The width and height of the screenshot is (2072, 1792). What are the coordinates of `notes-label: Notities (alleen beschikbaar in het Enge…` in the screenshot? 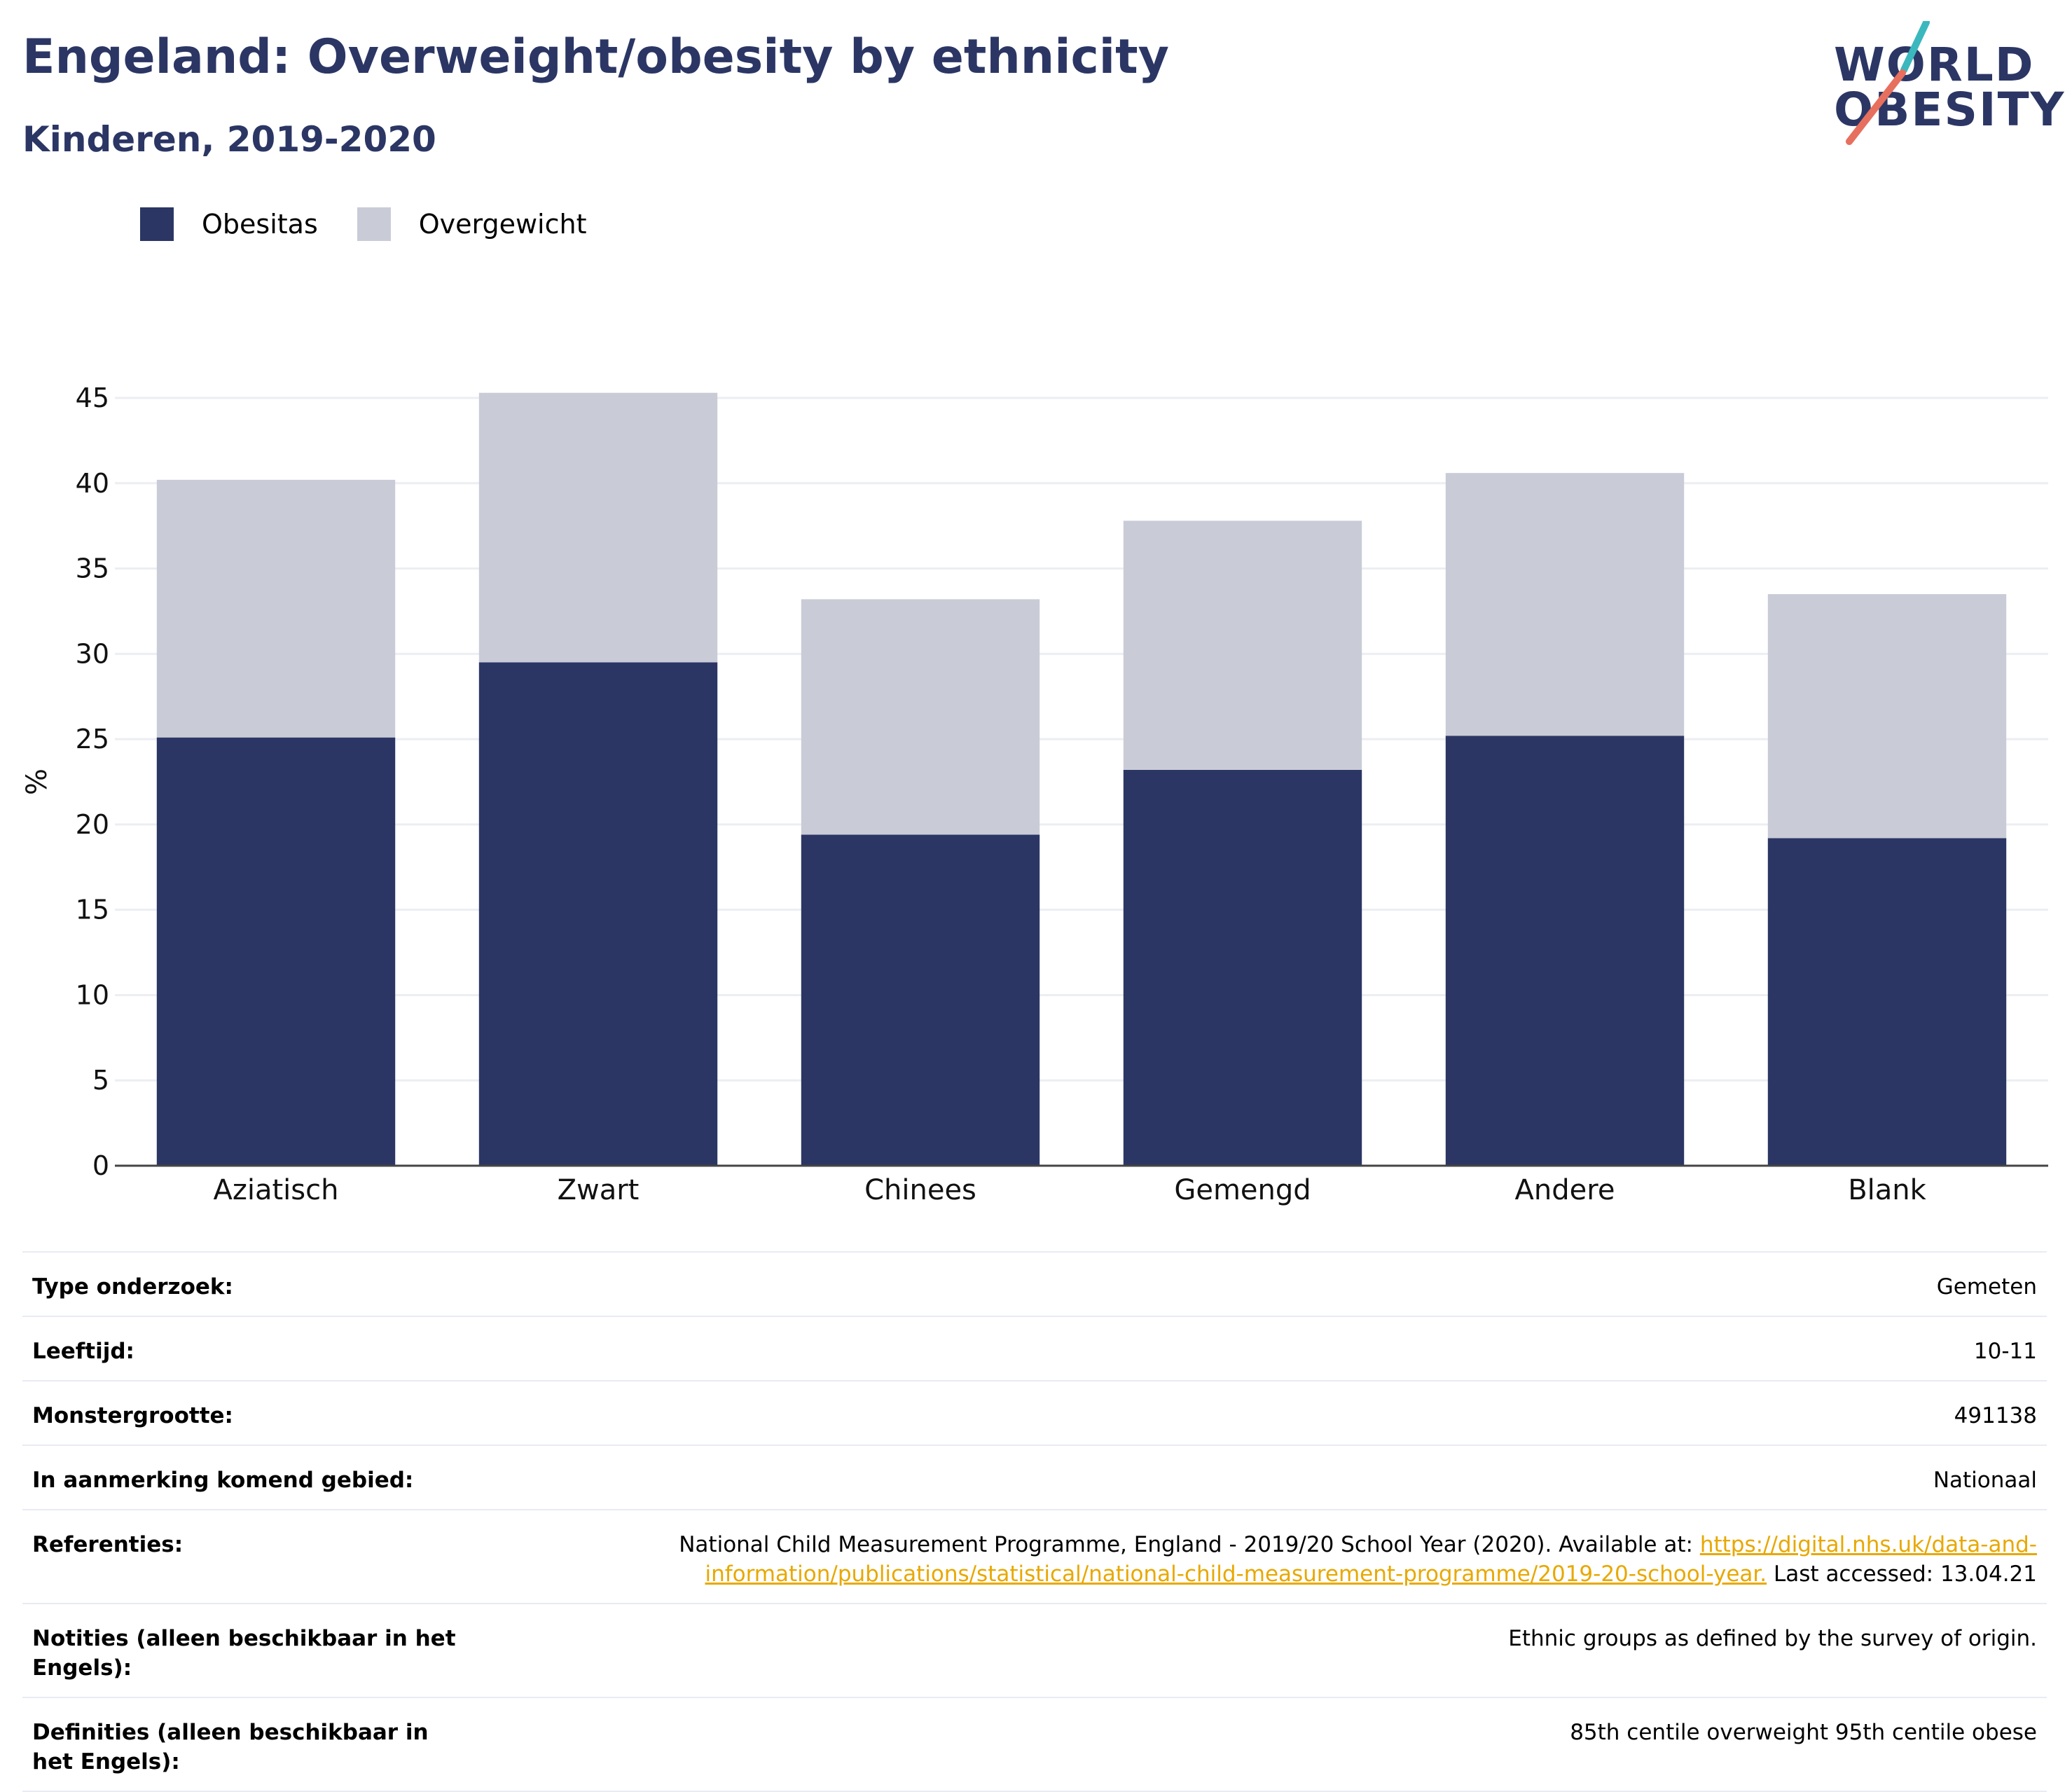 It's located at (244, 1653).